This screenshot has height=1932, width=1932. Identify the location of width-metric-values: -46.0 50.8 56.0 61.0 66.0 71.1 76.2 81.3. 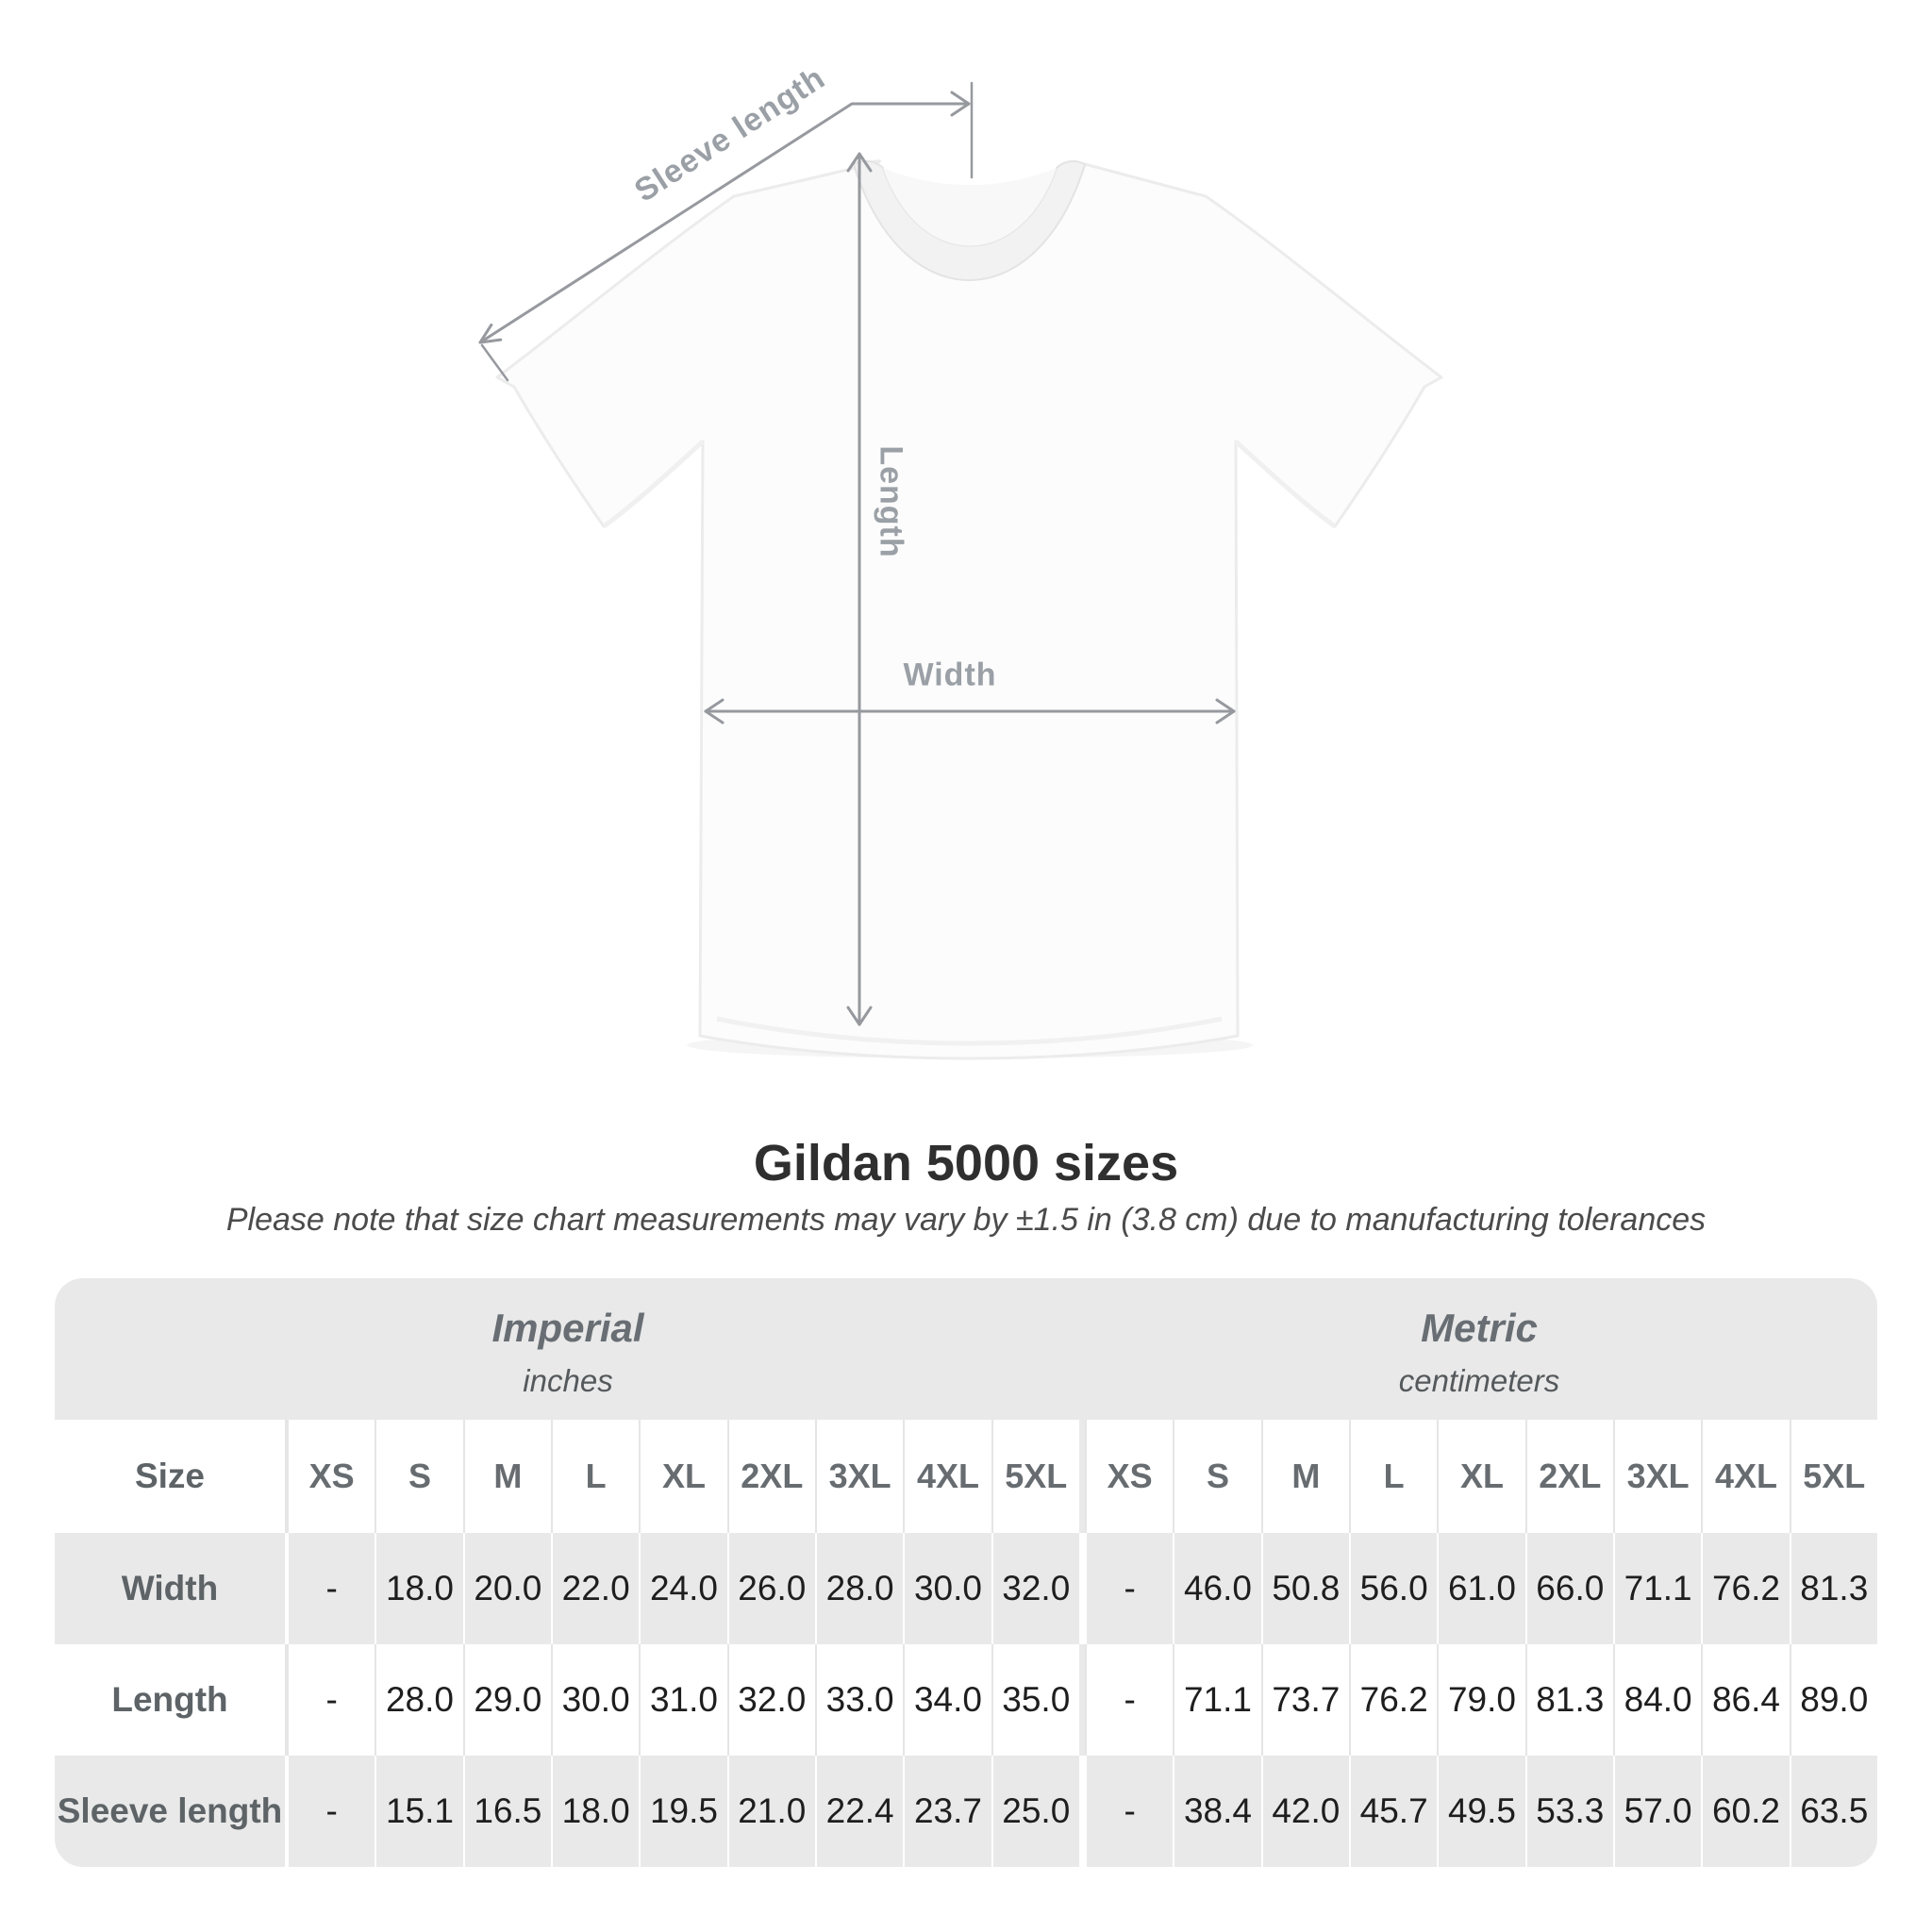
(1478, 1589).